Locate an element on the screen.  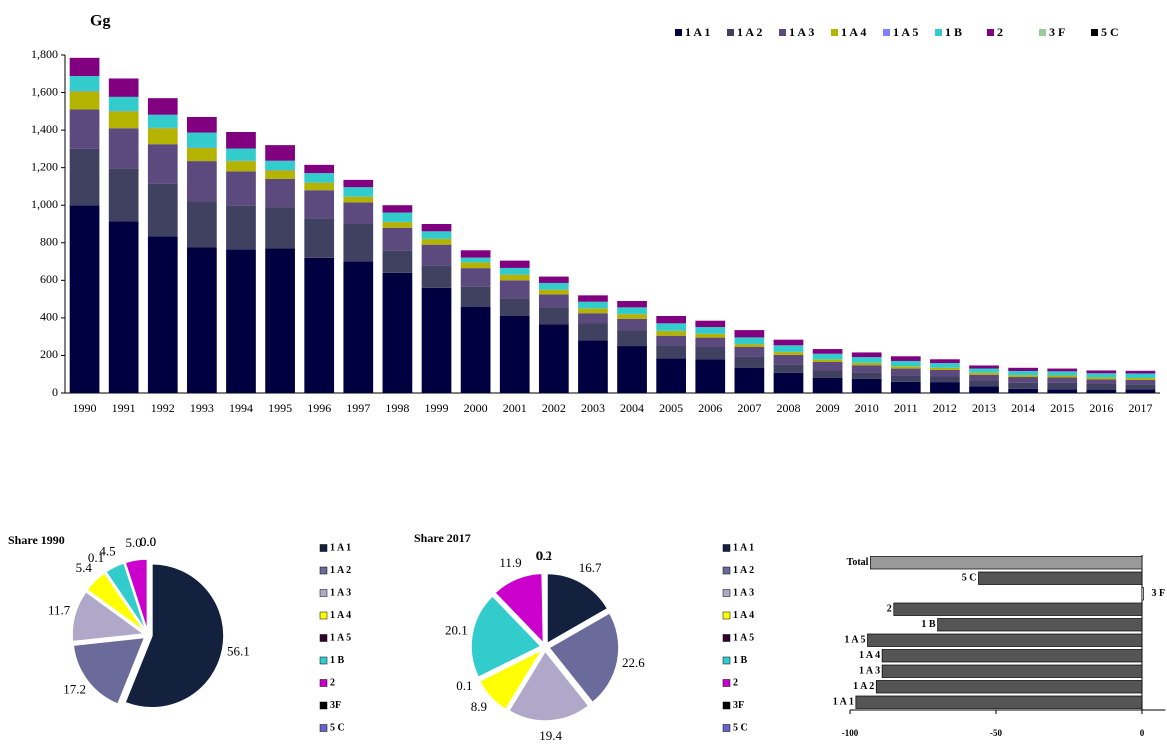
data-label: 22.6 is located at coordinates (633, 662).